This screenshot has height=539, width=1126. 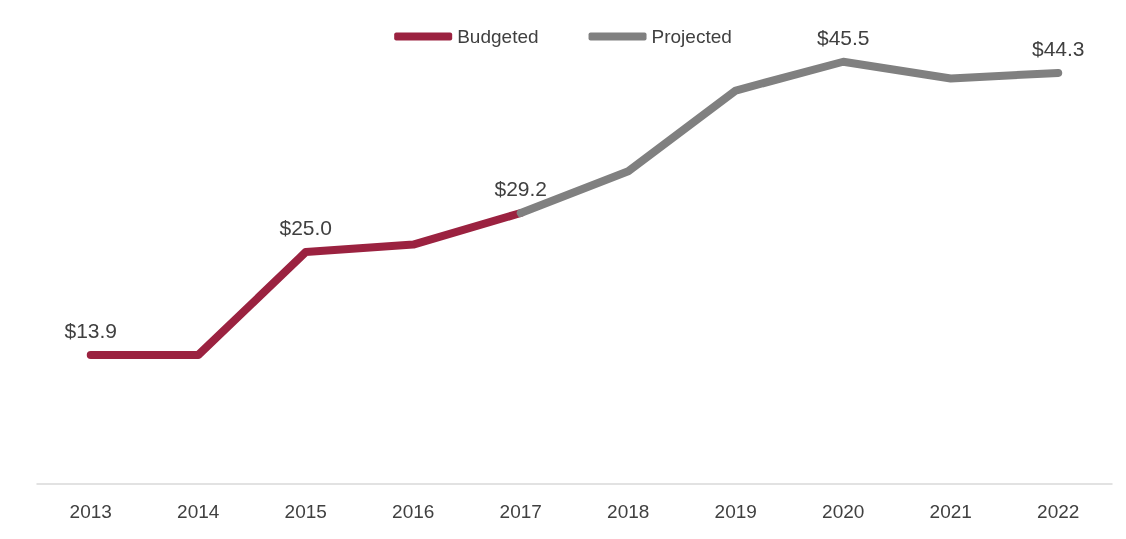 I want to click on data-label: $45.5, so click(x=843, y=37).